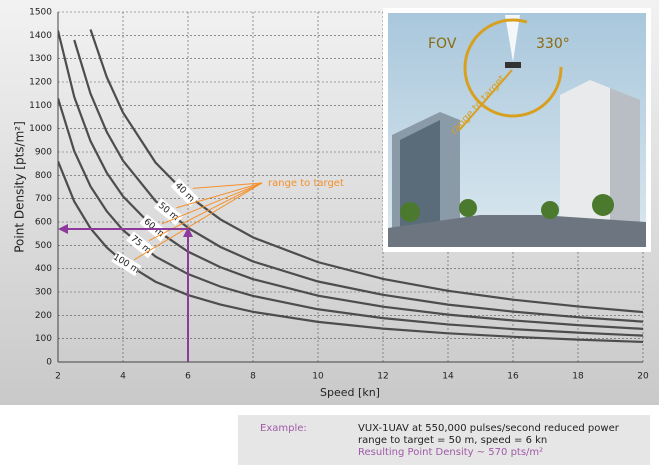 Image resolution: width=659 pixels, height=472 pixels. What do you see at coordinates (442, 44) in the screenshot?
I see `inset-fov: FOV` at bounding box center [442, 44].